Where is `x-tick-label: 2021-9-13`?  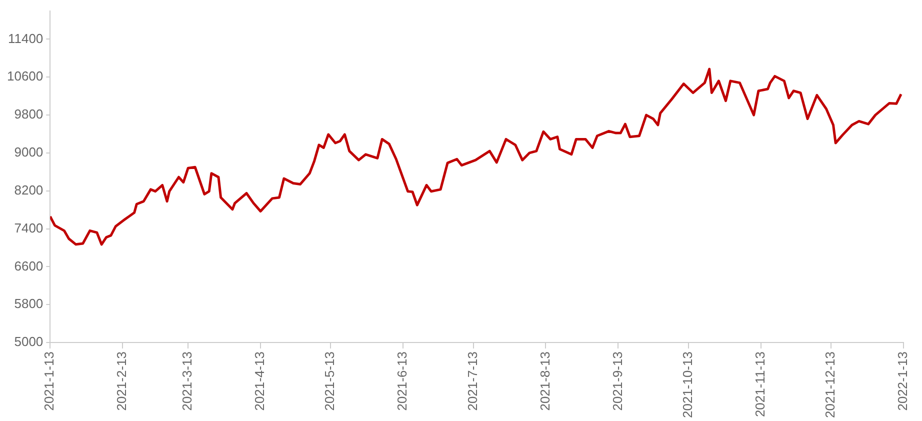 x-tick-label: 2021-9-13 is located at coordinates (617, 381).